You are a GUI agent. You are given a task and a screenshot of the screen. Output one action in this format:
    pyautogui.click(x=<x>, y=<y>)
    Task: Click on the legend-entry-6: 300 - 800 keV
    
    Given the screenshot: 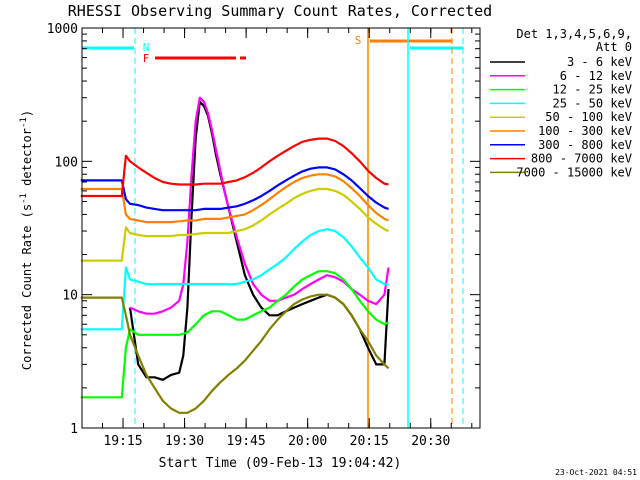 What is the action you would take?
    pyautogui.click(x=585, y=145)
    